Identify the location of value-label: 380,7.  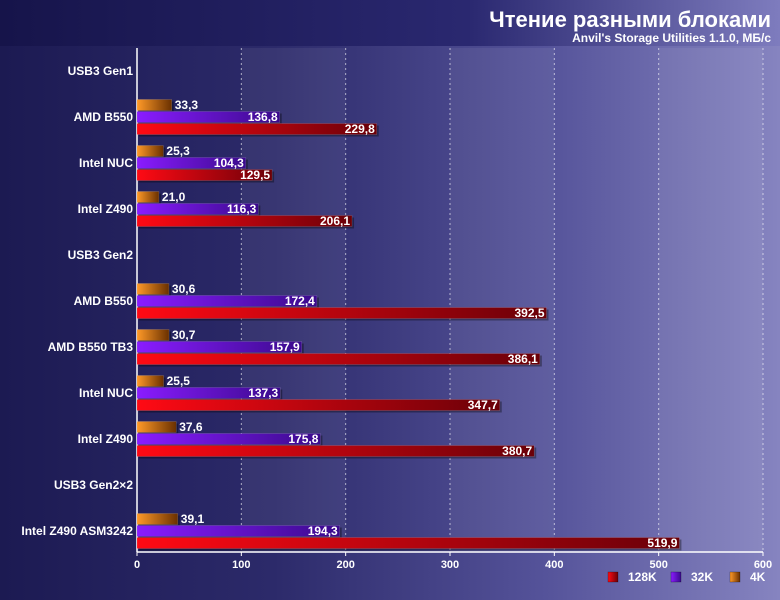
(517, 451).